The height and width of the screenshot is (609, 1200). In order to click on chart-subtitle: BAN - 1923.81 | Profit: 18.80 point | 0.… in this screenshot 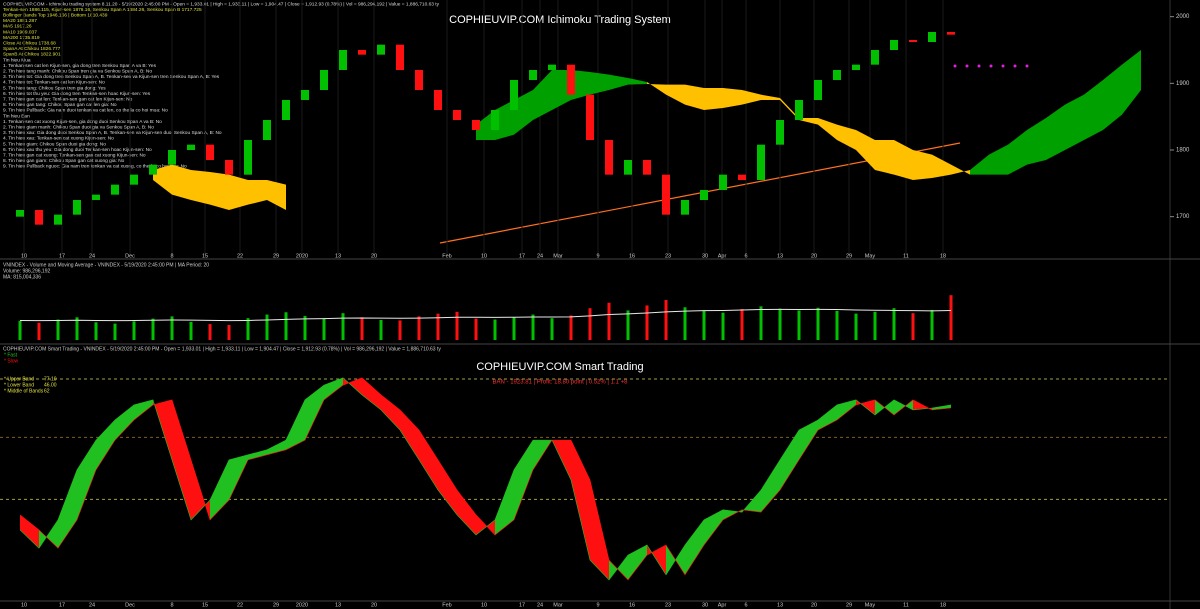, I will do `click(561, 383)`.